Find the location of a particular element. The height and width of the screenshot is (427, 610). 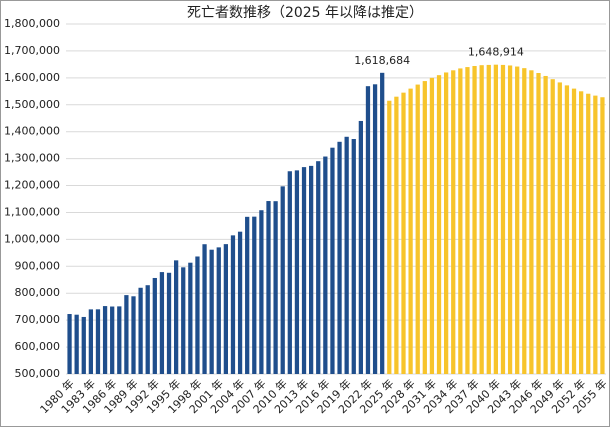

y-tick-label: 500,000 is located at coordinates (38, 373).